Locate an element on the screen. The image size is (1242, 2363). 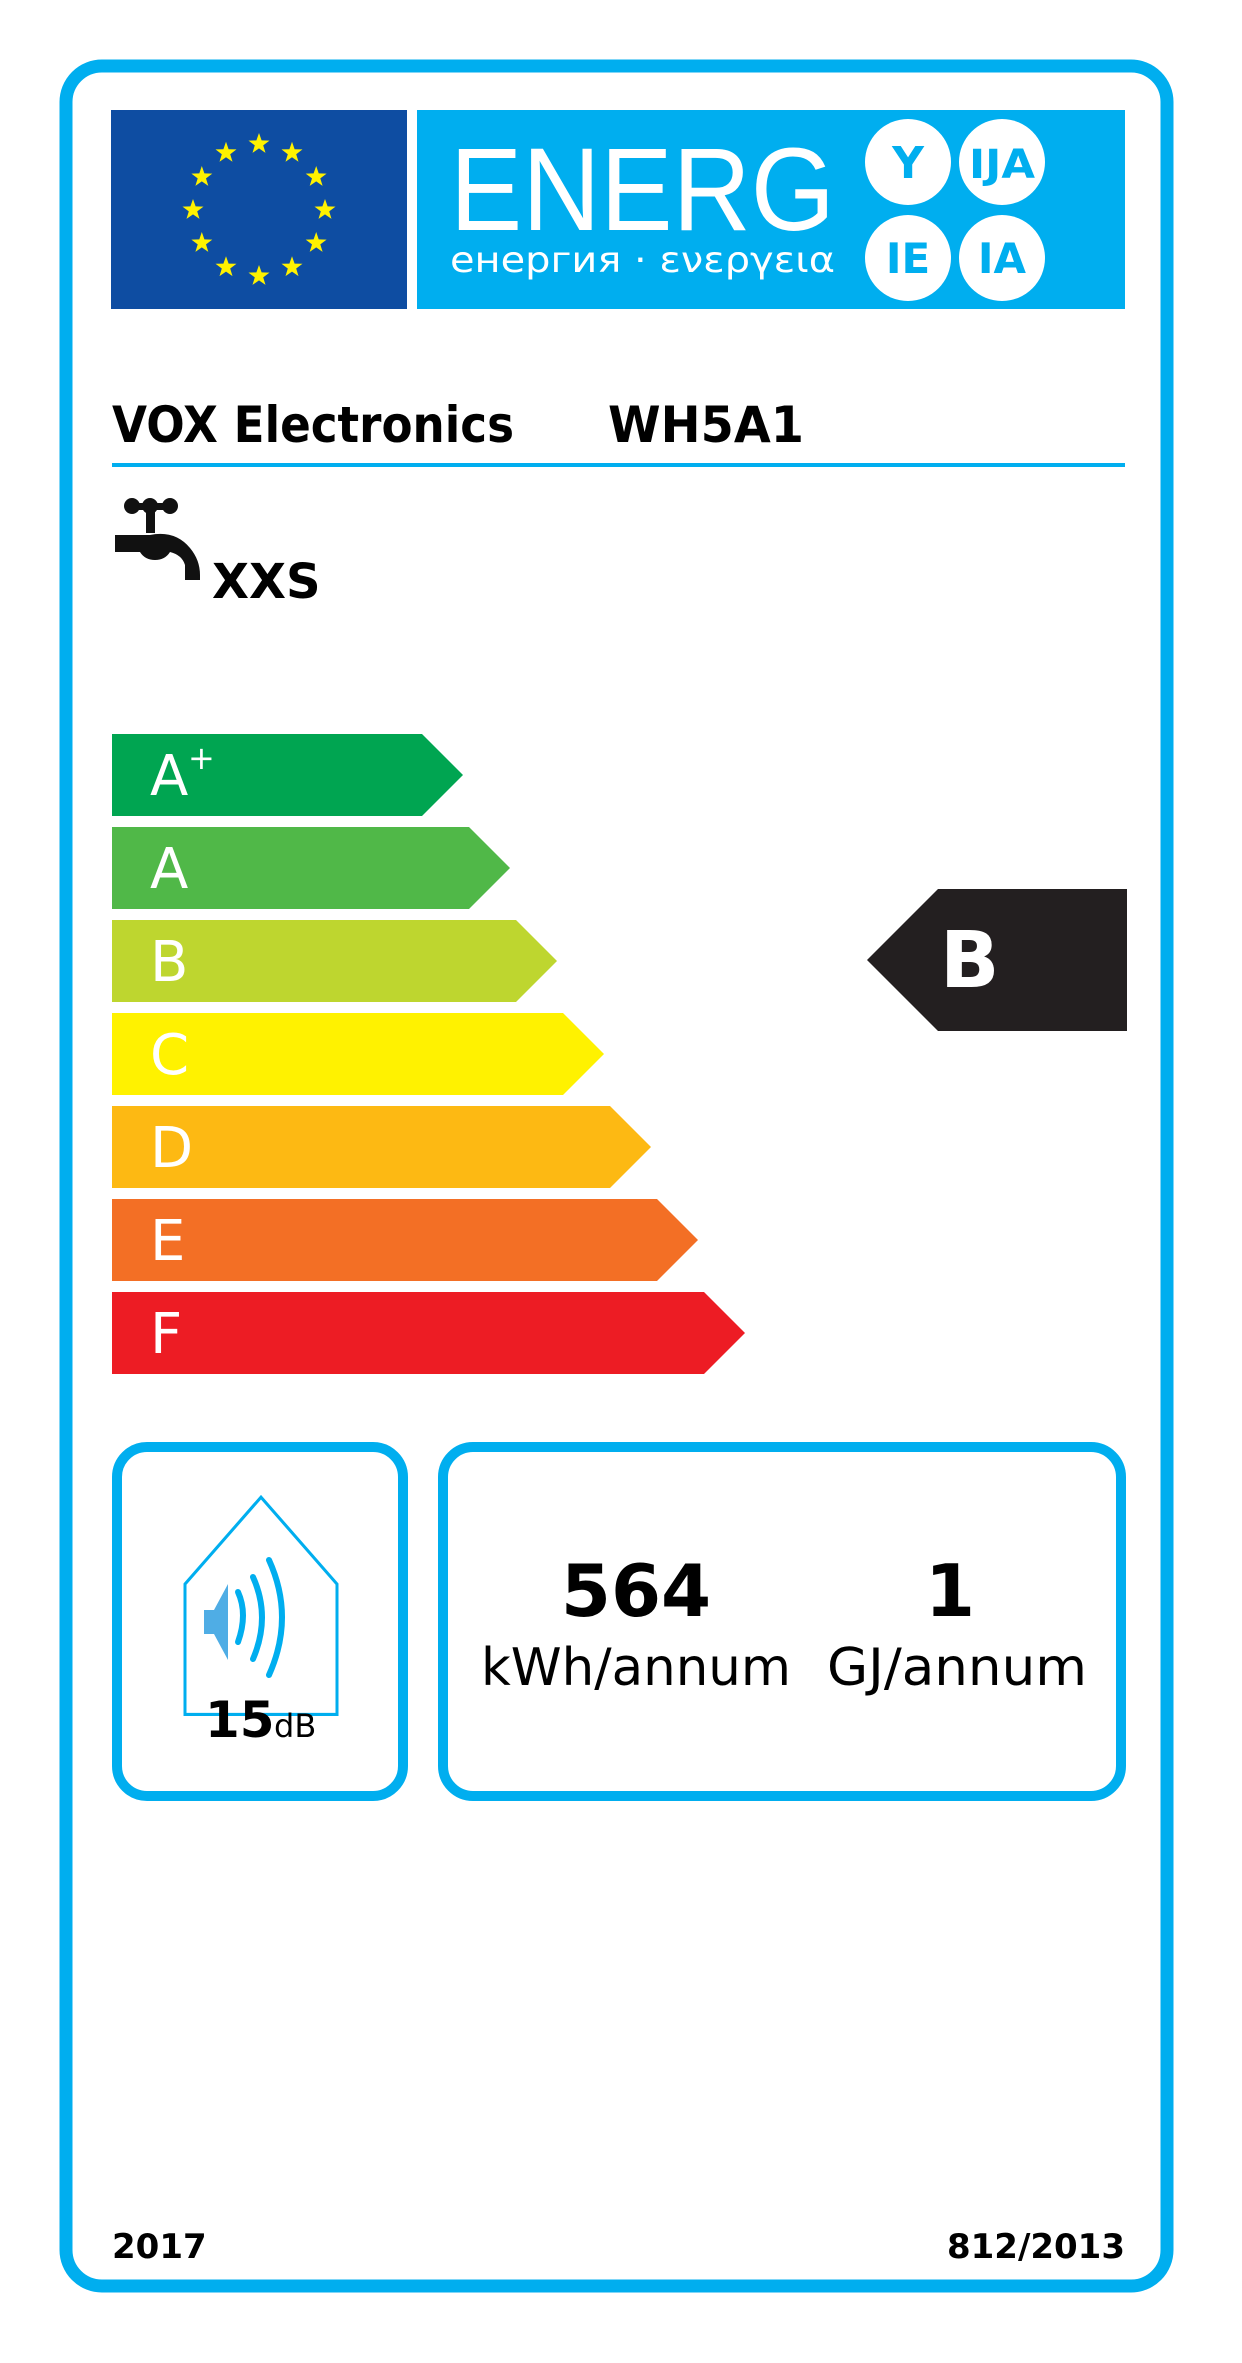
class-label: B is located at coordinates (169, 962).